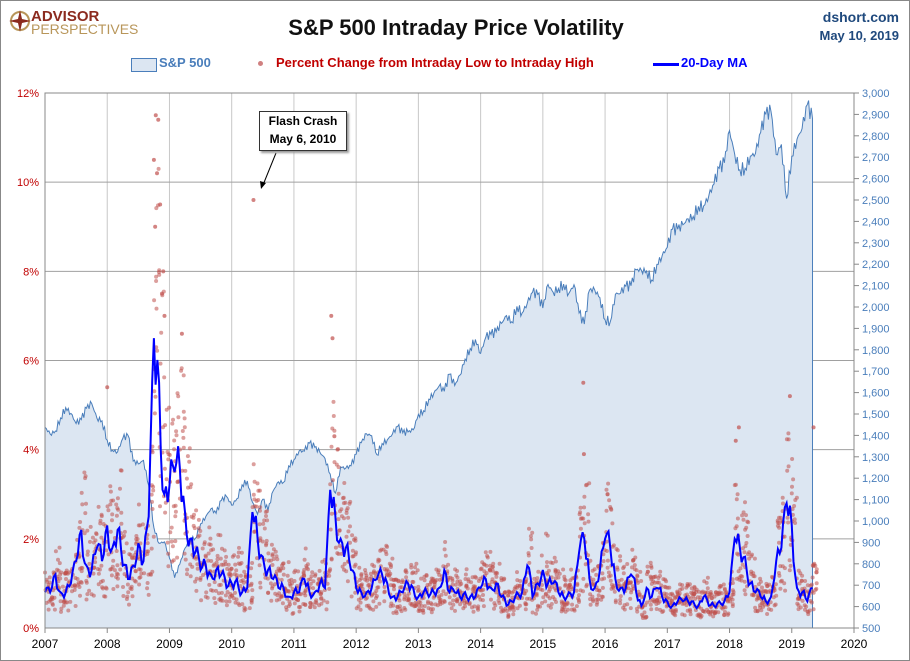 This screenshot has height=661, width=910. Describe the element at coordinates (85, 29) in the screenshot. I see `logo-text-sub: PERSPECTIVES` at that location.